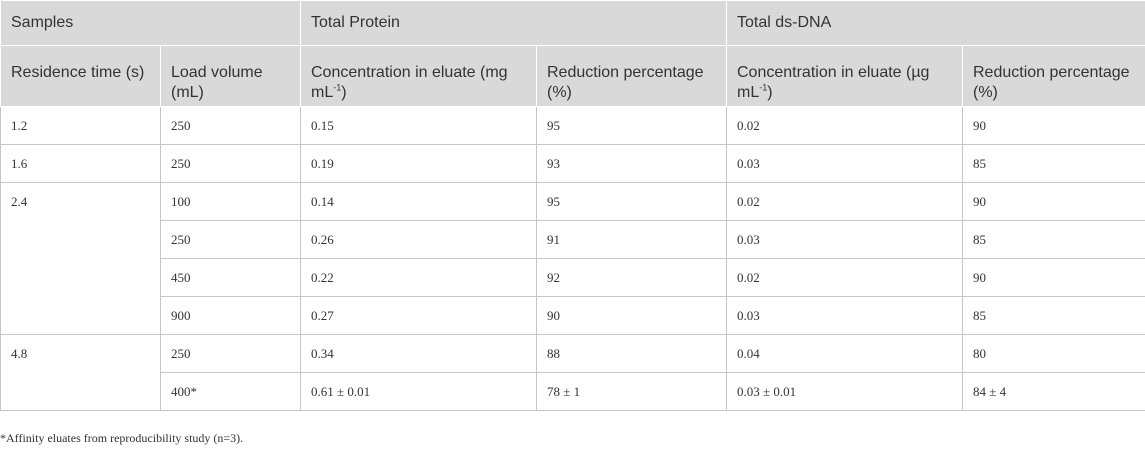 This screenshot has width=1145, height=451. Describe the element at coordinates (230, 277) in the screenshot. I see `cell-load: 450` at that location.